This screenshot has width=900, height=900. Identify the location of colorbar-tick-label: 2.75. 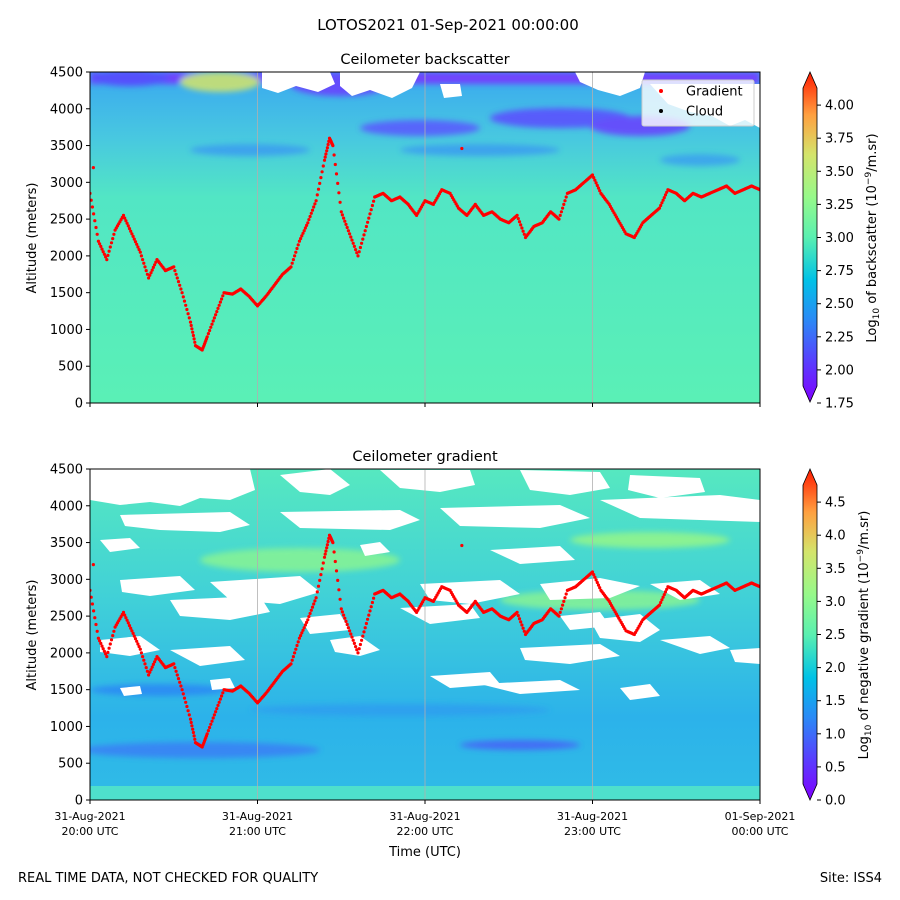
(839, 271).